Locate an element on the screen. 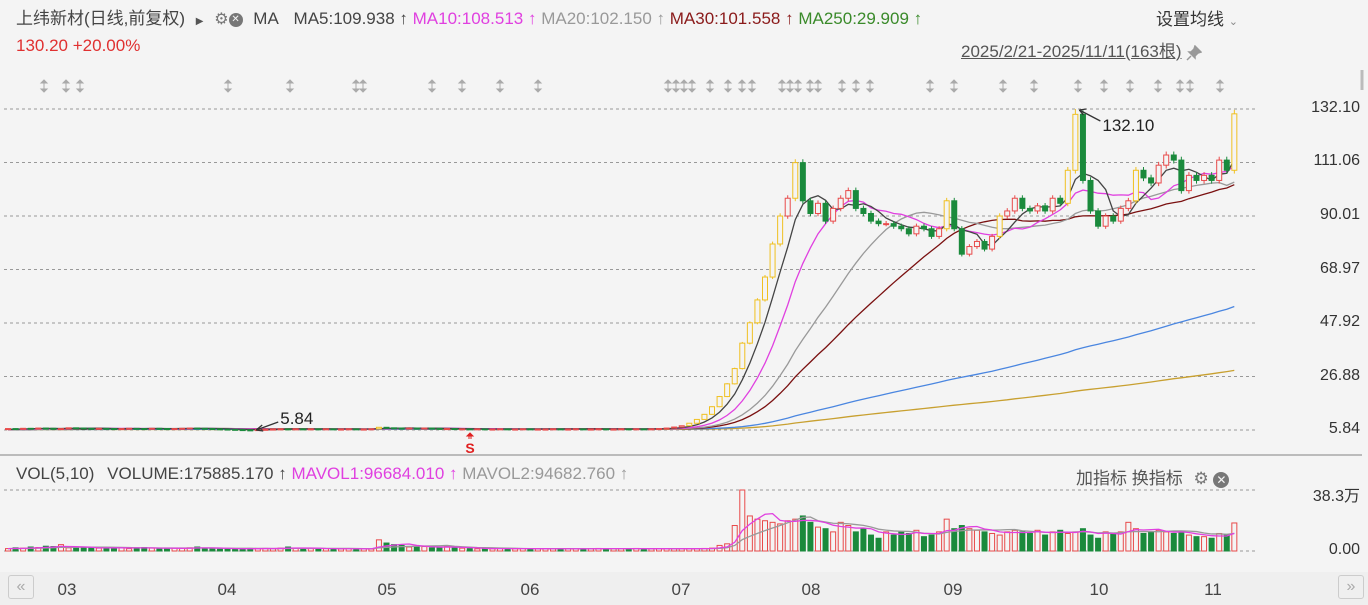 The width and height of the screenshot is (1368, 605). add-indicator-button: 加指标 is located at coordinates (1101, 478).